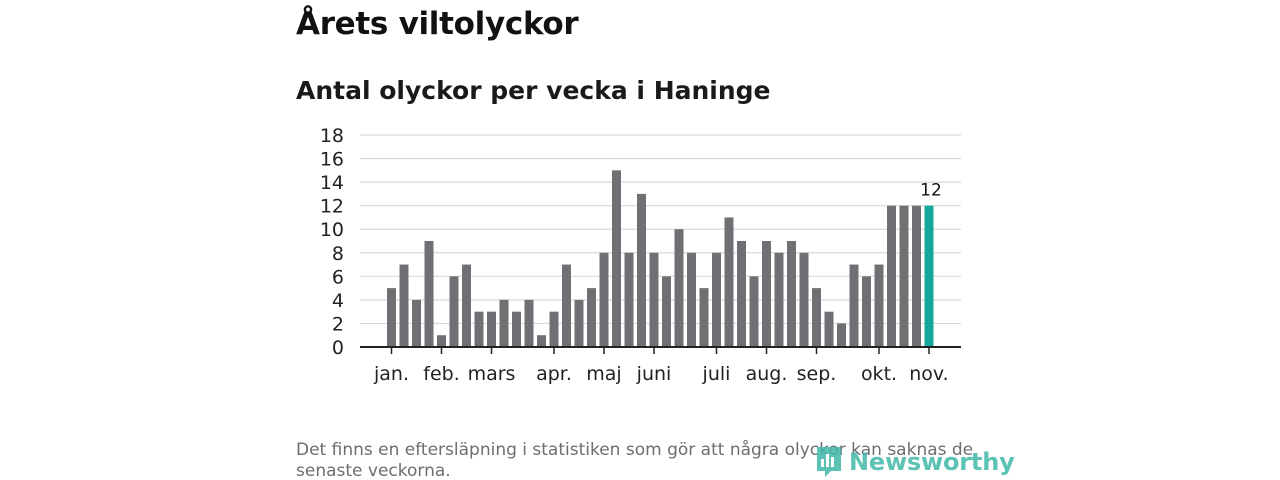 Image resolution: width=1280 pixels, height=480 pixels. What do you see at coordinates (332, 207) in the screenshot?
I see `y-tick-label: 12` at bounding box center [332, 207].